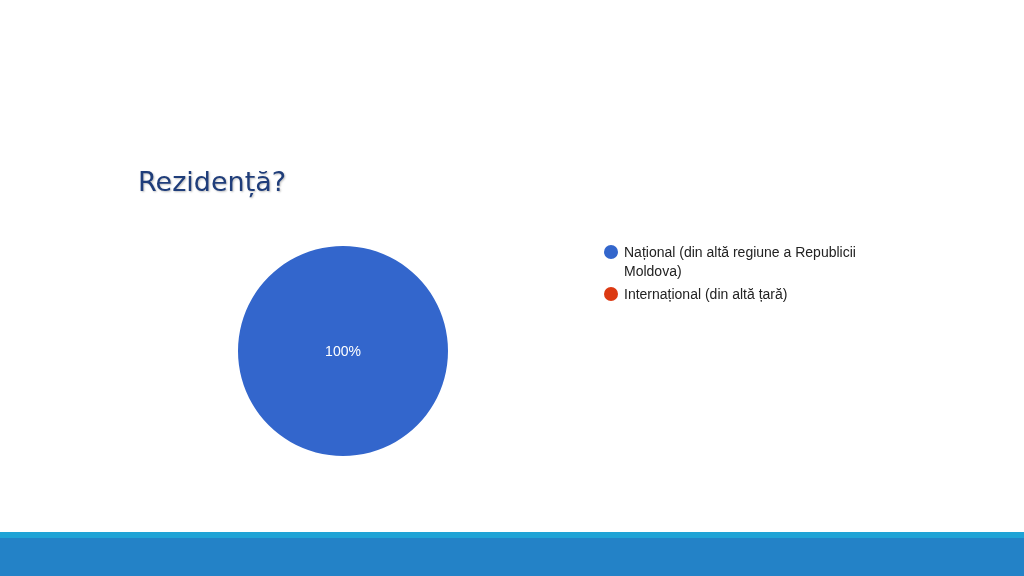 This screenshot has width=1024, height=576. Describe the element at coordinates (706, 294) in the screenshot. I see `legend-label: Internațional (din altă țară)` at that location.